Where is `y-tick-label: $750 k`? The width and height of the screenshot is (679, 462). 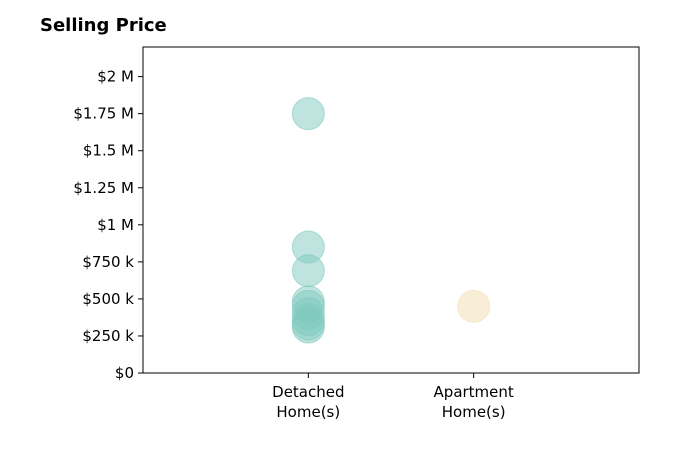
y-tick-label: $750 k is located at coordinates (108, 262).